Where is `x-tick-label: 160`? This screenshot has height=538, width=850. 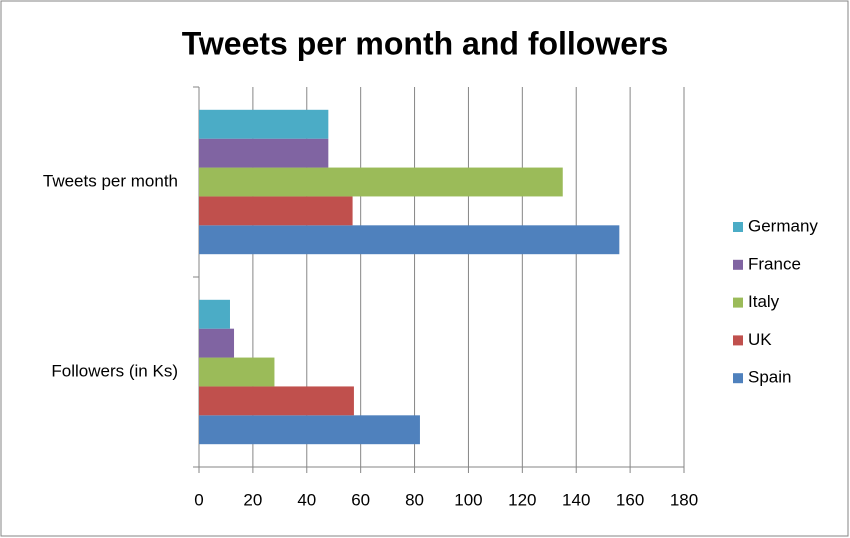
x-tick-label: 160 is located at coordinates (630, 499).